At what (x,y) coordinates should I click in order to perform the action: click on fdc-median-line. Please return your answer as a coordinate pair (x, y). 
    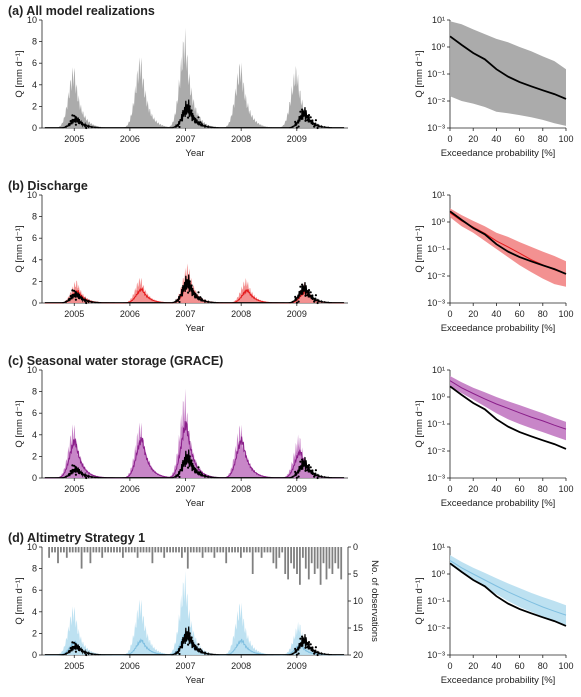
    Looking at the image, I should click on (508, 587).